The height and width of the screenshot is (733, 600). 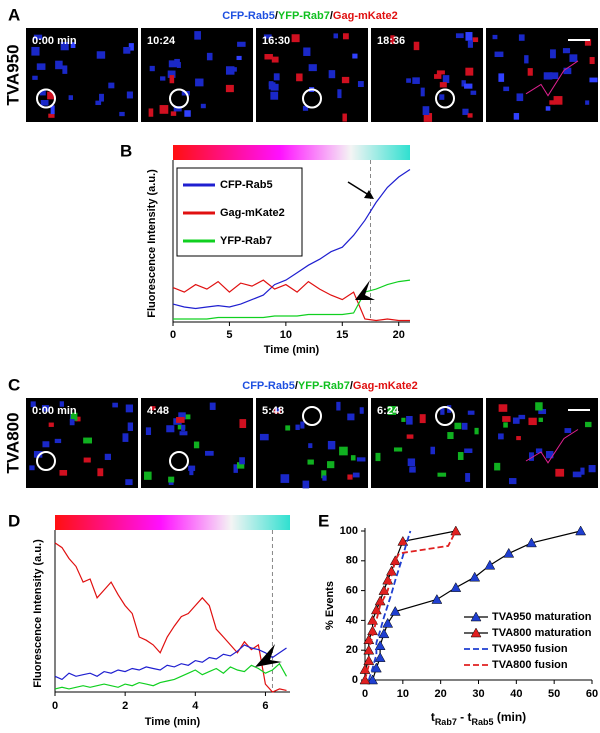 I want to click on x-label-part: Rab7, so click(x=446, y=722).